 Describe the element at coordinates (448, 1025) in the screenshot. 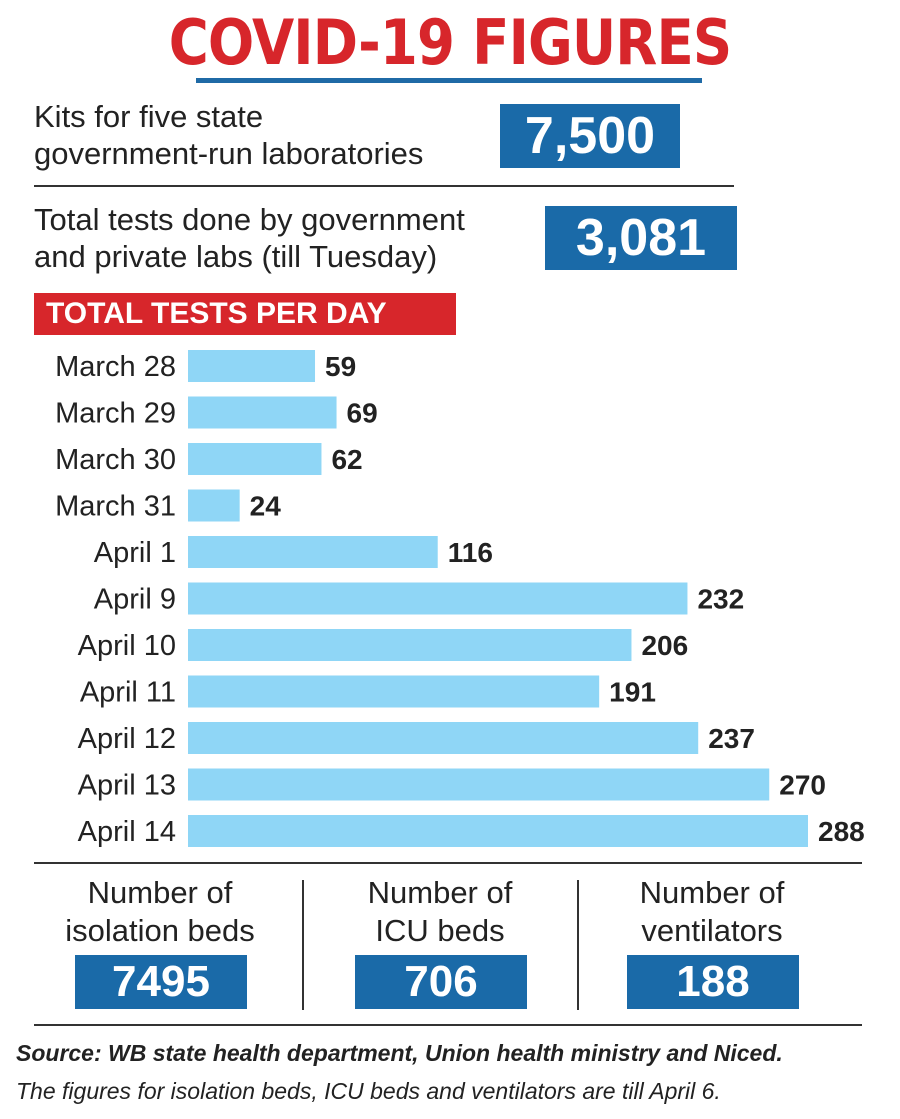

I see `divider-source` at that location.